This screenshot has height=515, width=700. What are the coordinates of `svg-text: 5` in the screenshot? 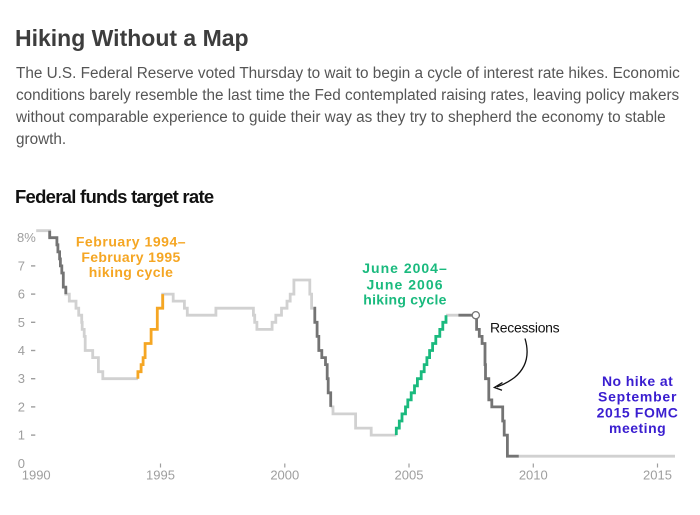 It's located at (21, 322).